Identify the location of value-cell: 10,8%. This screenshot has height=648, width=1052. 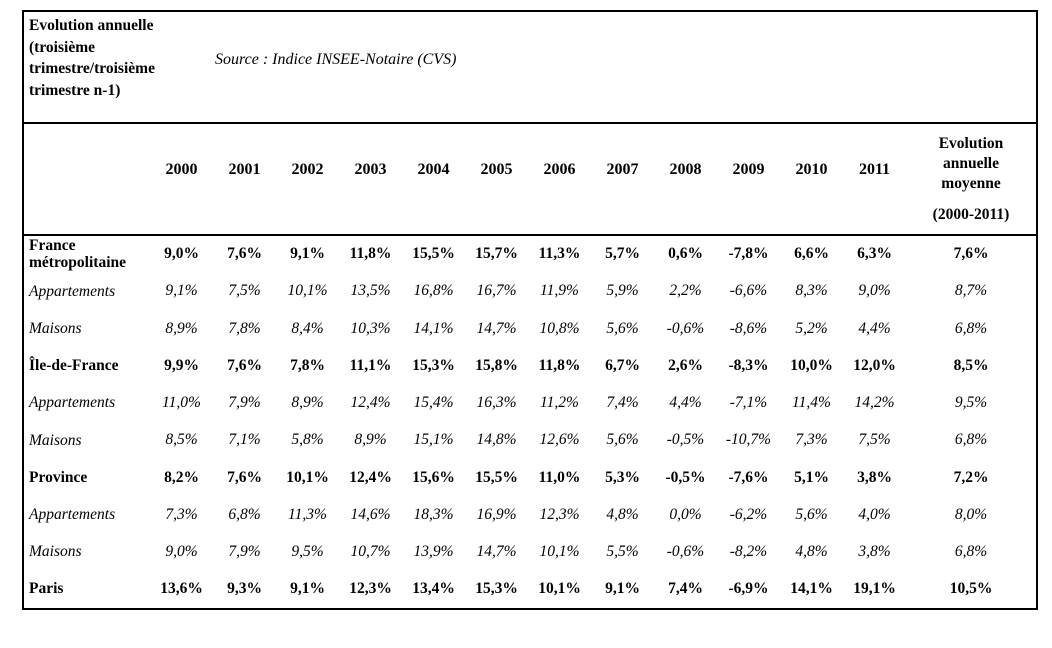
(559, 328).